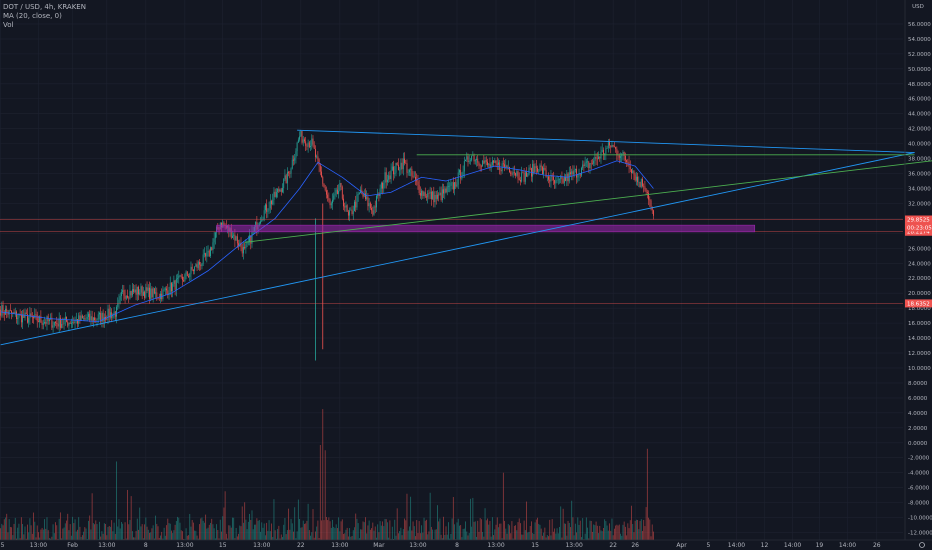 This screenshot has height=550, width=932. What do you see at coordinates (919, 40) in the screenshot?
I see `y-tick-label: 54.0000` at bounding box center [919, 40].